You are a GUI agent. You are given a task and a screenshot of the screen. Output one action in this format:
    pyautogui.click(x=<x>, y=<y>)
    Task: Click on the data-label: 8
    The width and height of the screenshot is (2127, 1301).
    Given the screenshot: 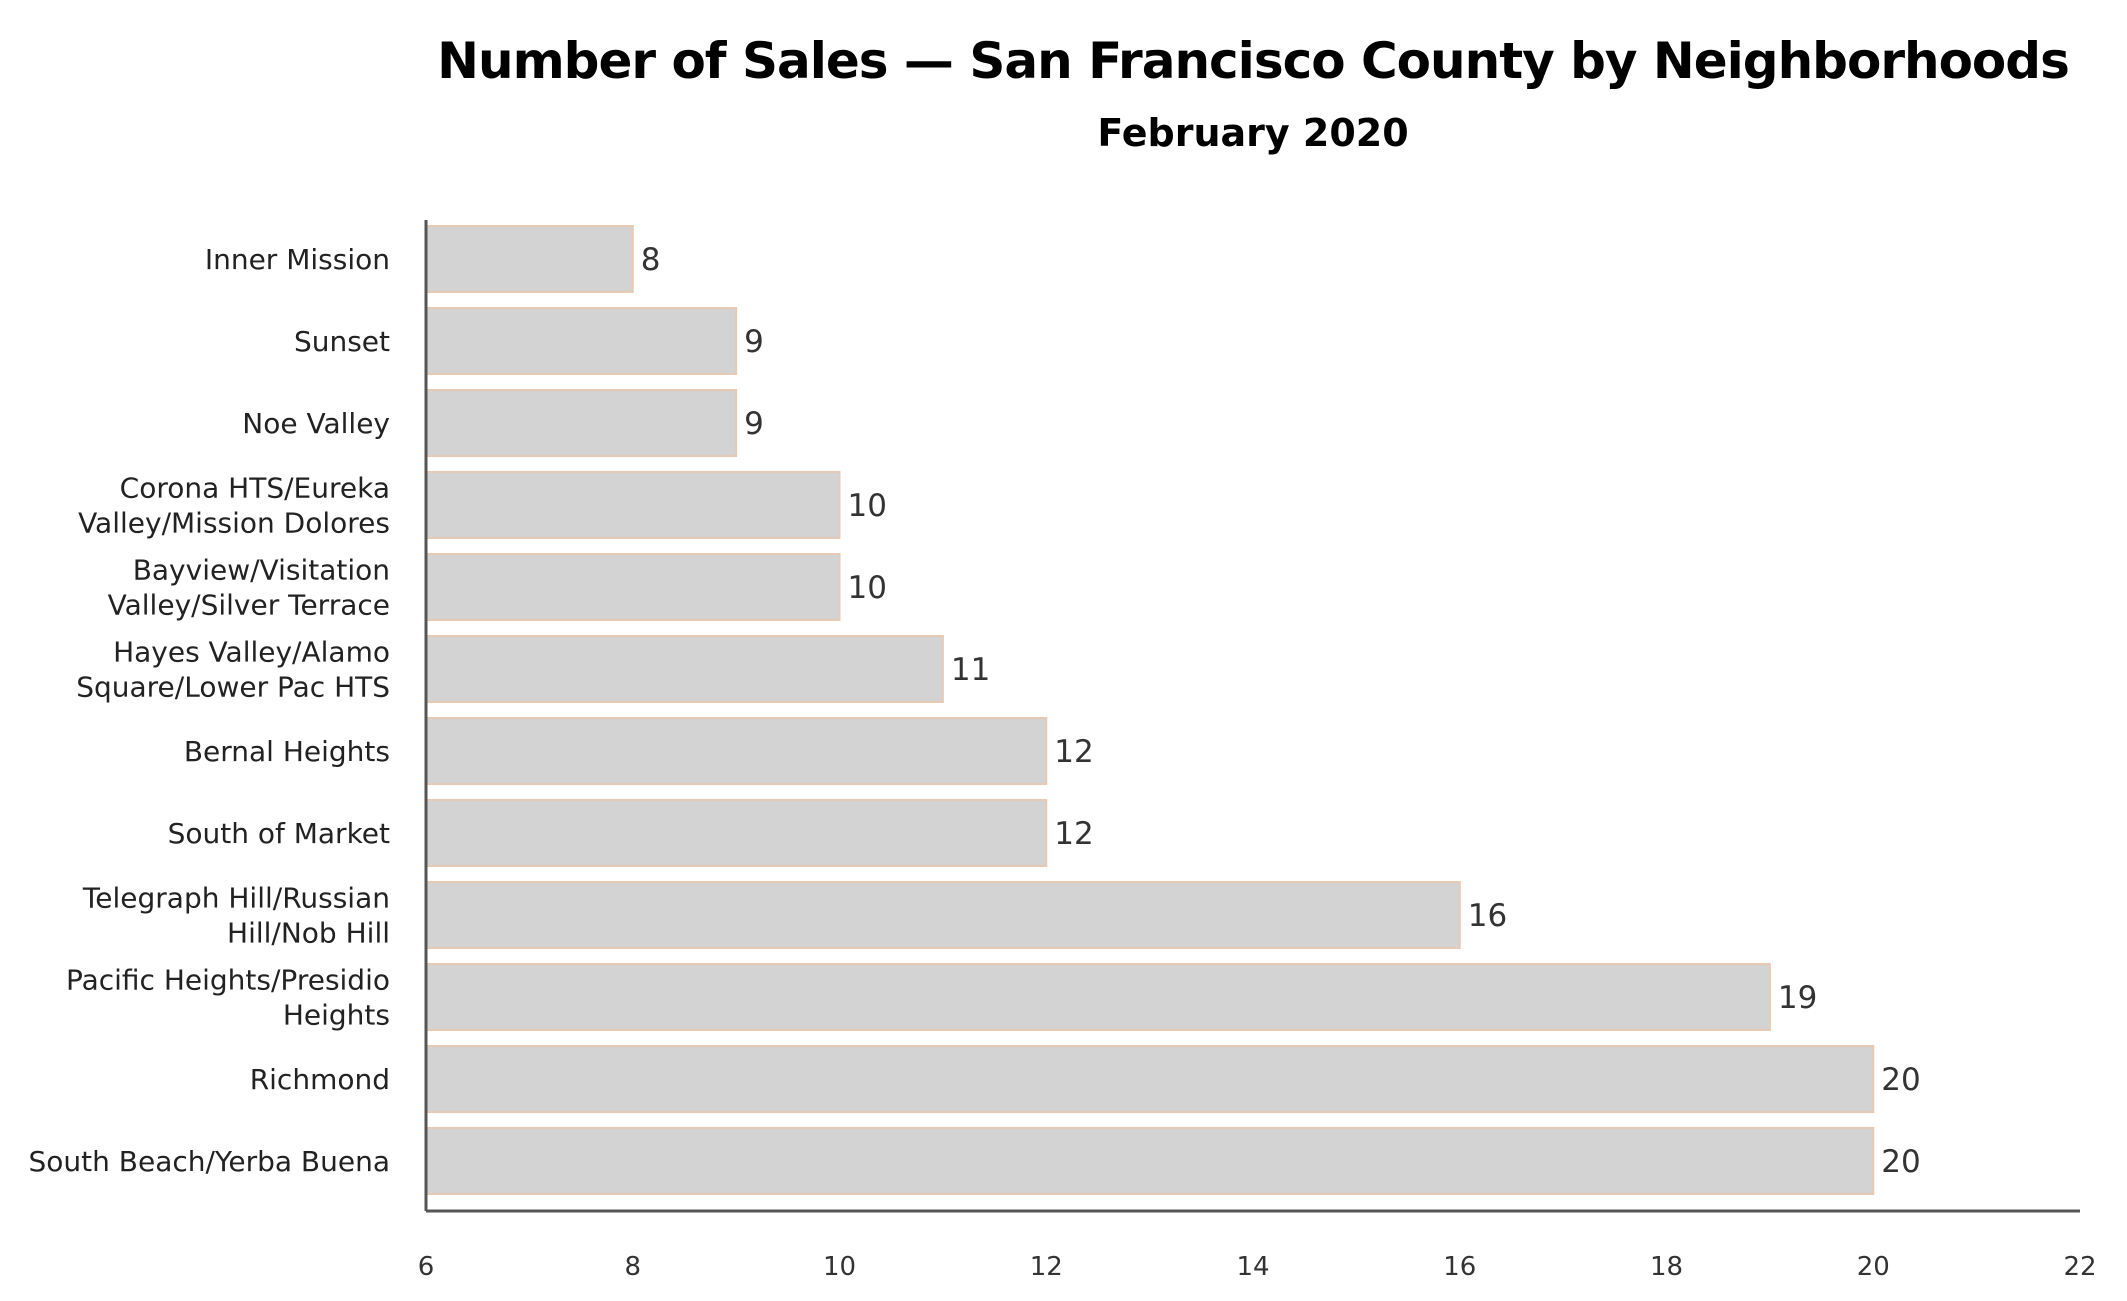 What is the action you would take?
    pyautogui.click(x=651, y=260)
    